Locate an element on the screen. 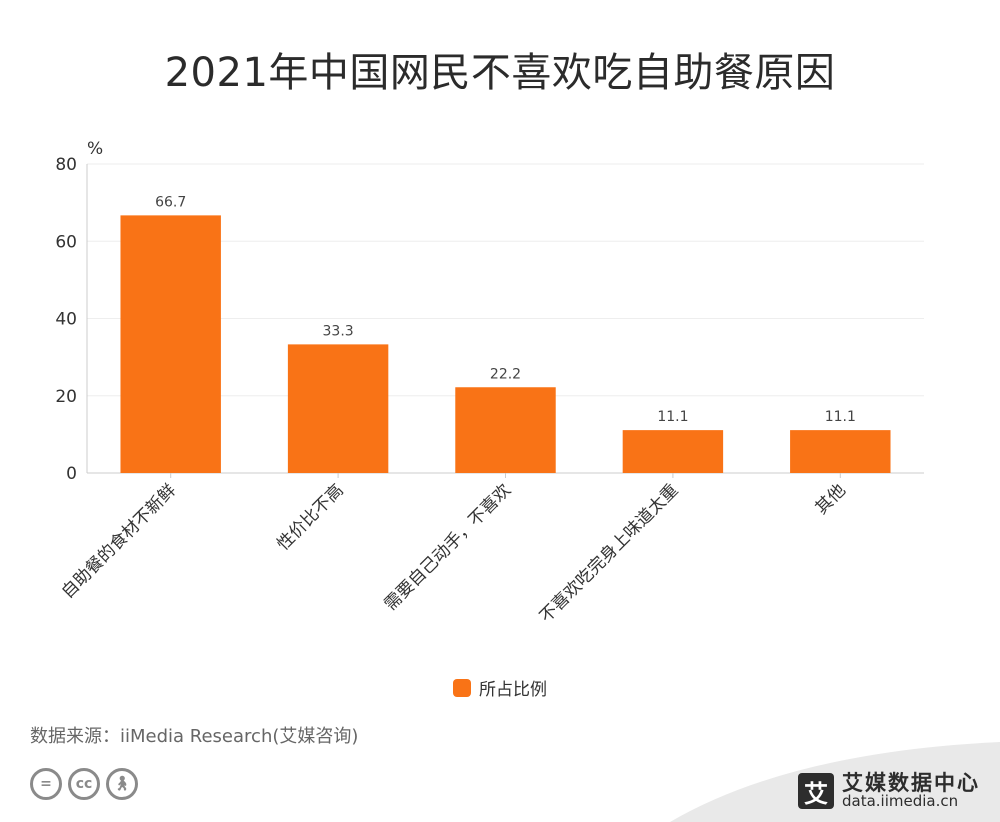 This screenshot has width=1000, height=822. cc-icon: cc is located at coordinates (84, 784).